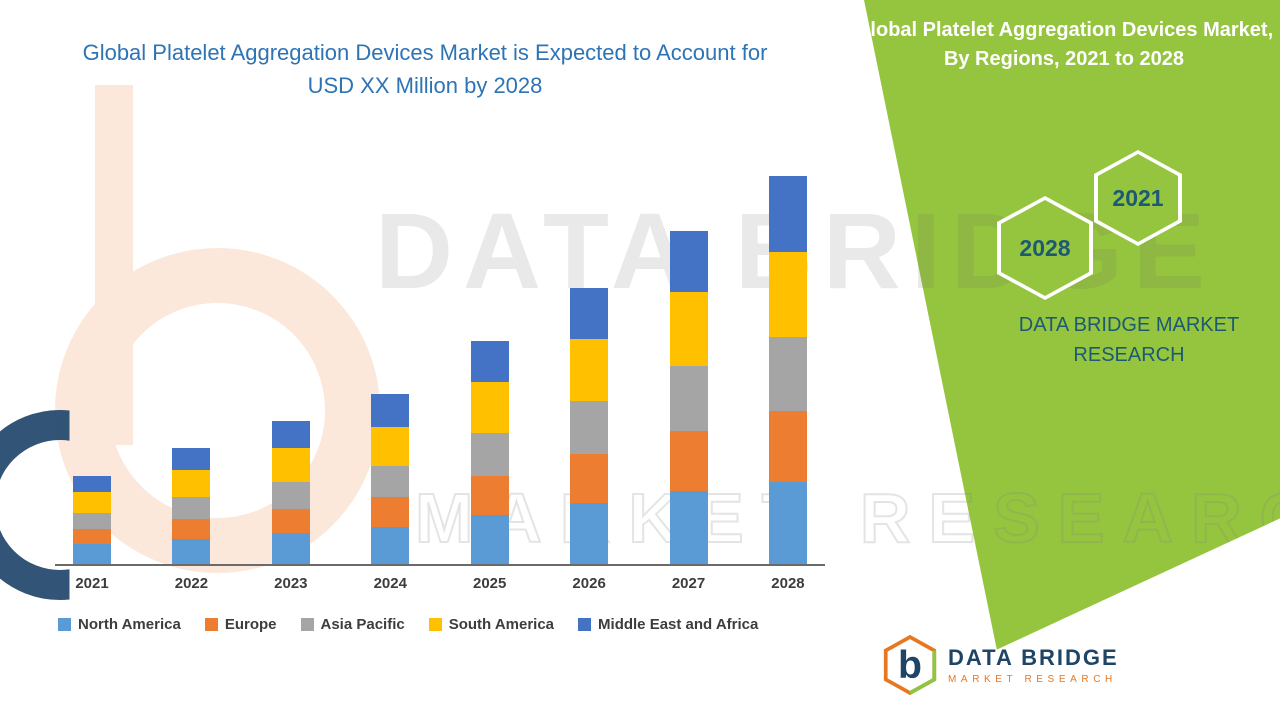 The width and height of the screenshot is (1280, 720). What do you see at coordinates (589, 583) in the screenshot?
I see `x-axis-label: 2026` at bounding box center [589, 583].